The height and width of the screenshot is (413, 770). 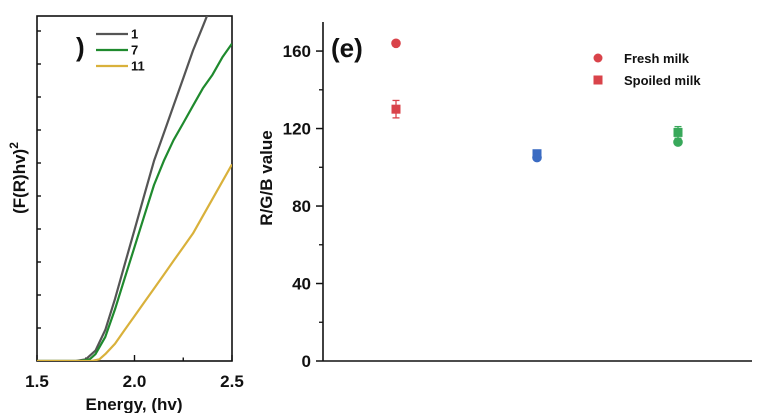 What do you see at coordinates (14, 145) in the screenshot?
I see `left-y-axis-title-sup: 2` at bounding box center [14, 145].